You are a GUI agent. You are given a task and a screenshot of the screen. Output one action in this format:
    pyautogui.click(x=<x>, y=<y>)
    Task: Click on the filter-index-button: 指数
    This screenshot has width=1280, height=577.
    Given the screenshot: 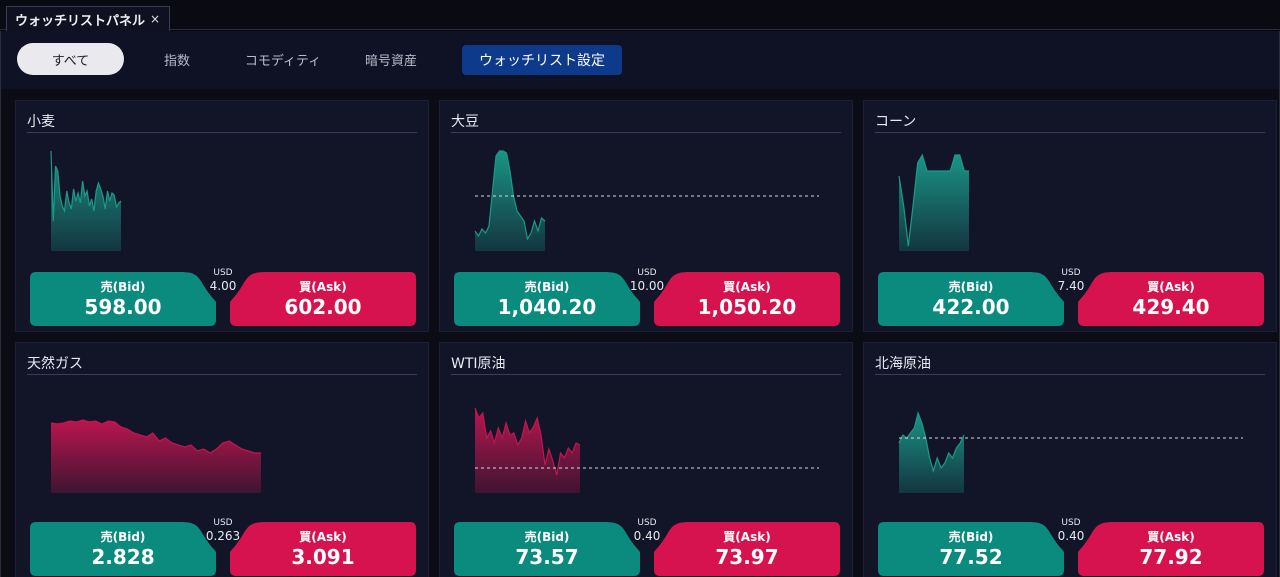 What is the action you would take?
    pyautogui.click(x=176, y=61)
    